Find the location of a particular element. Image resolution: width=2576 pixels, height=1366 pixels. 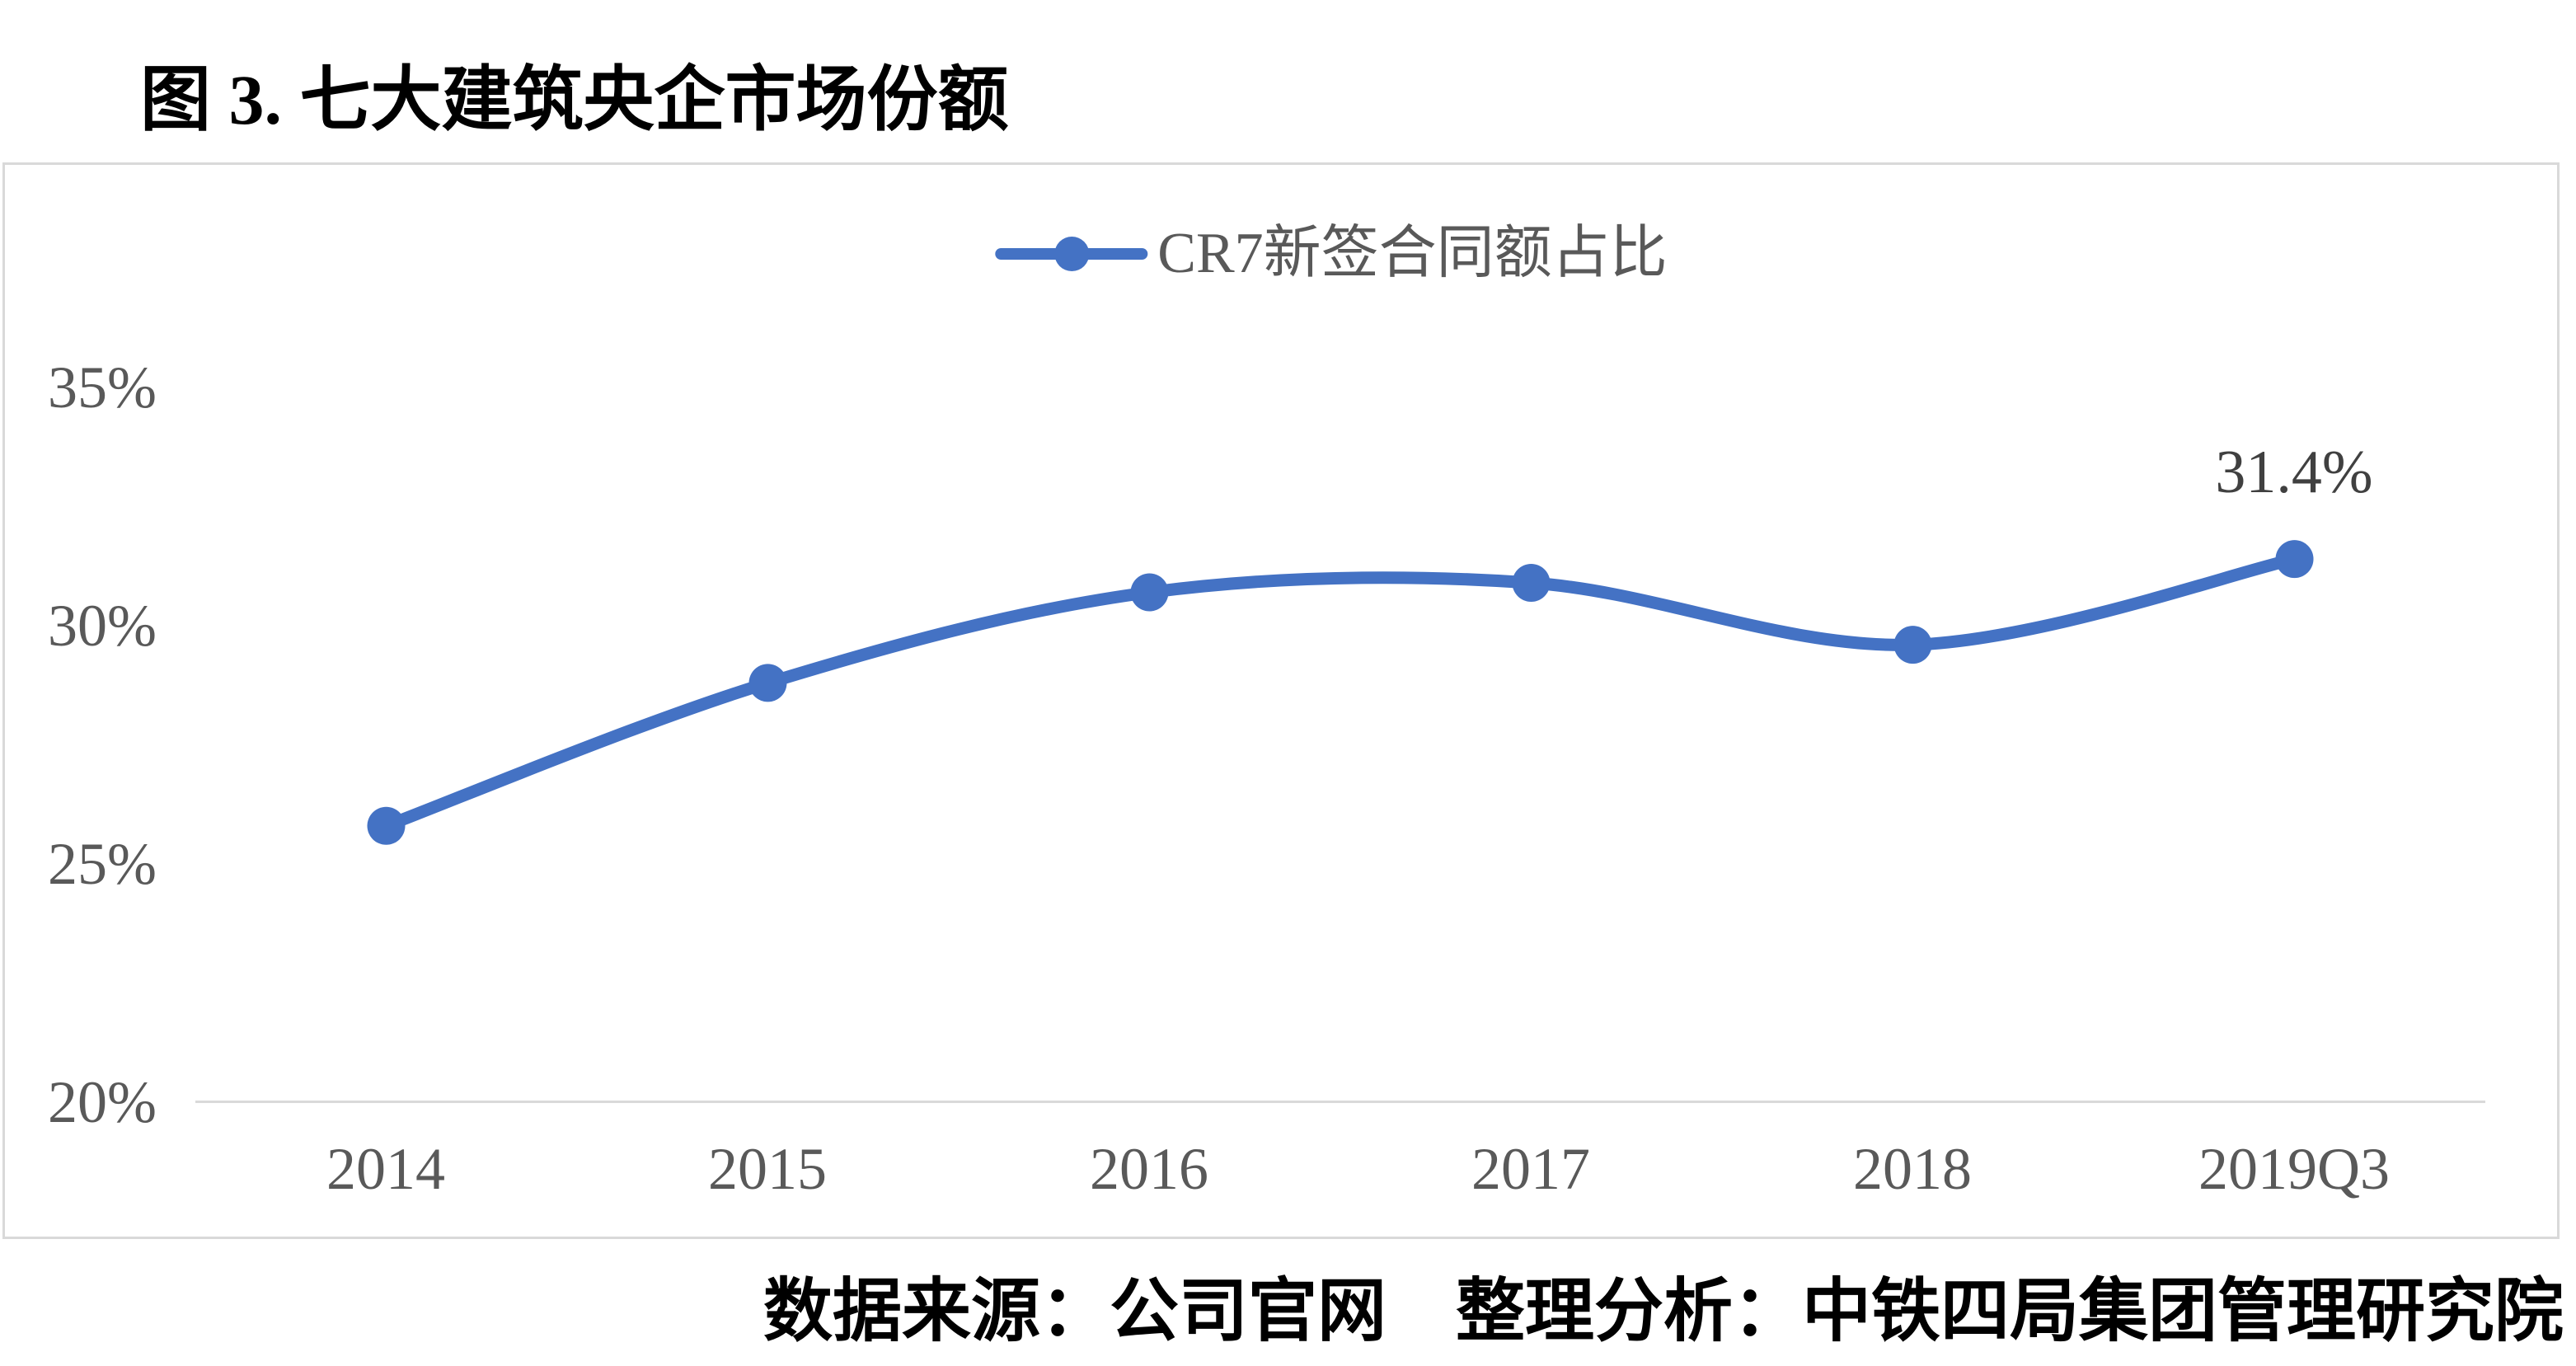

source-attribution: 数据来源：公司官网 整理分析：中铁四局集团管理研究院 is located at coordinates (1663, 1312).